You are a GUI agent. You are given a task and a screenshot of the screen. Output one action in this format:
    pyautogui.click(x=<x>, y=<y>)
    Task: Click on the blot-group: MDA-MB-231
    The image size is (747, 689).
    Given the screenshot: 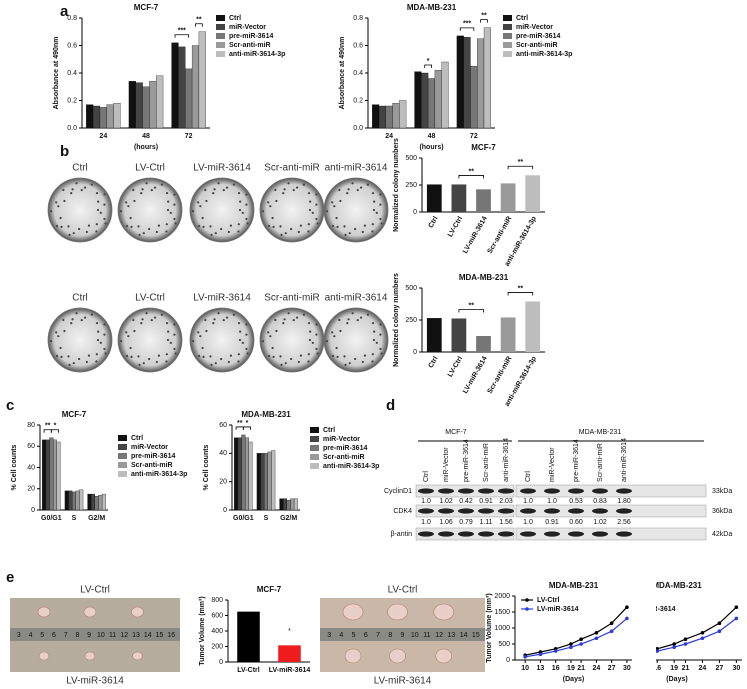 What is the action you would take?
    pyautogui.click(x=600, y=432)
    